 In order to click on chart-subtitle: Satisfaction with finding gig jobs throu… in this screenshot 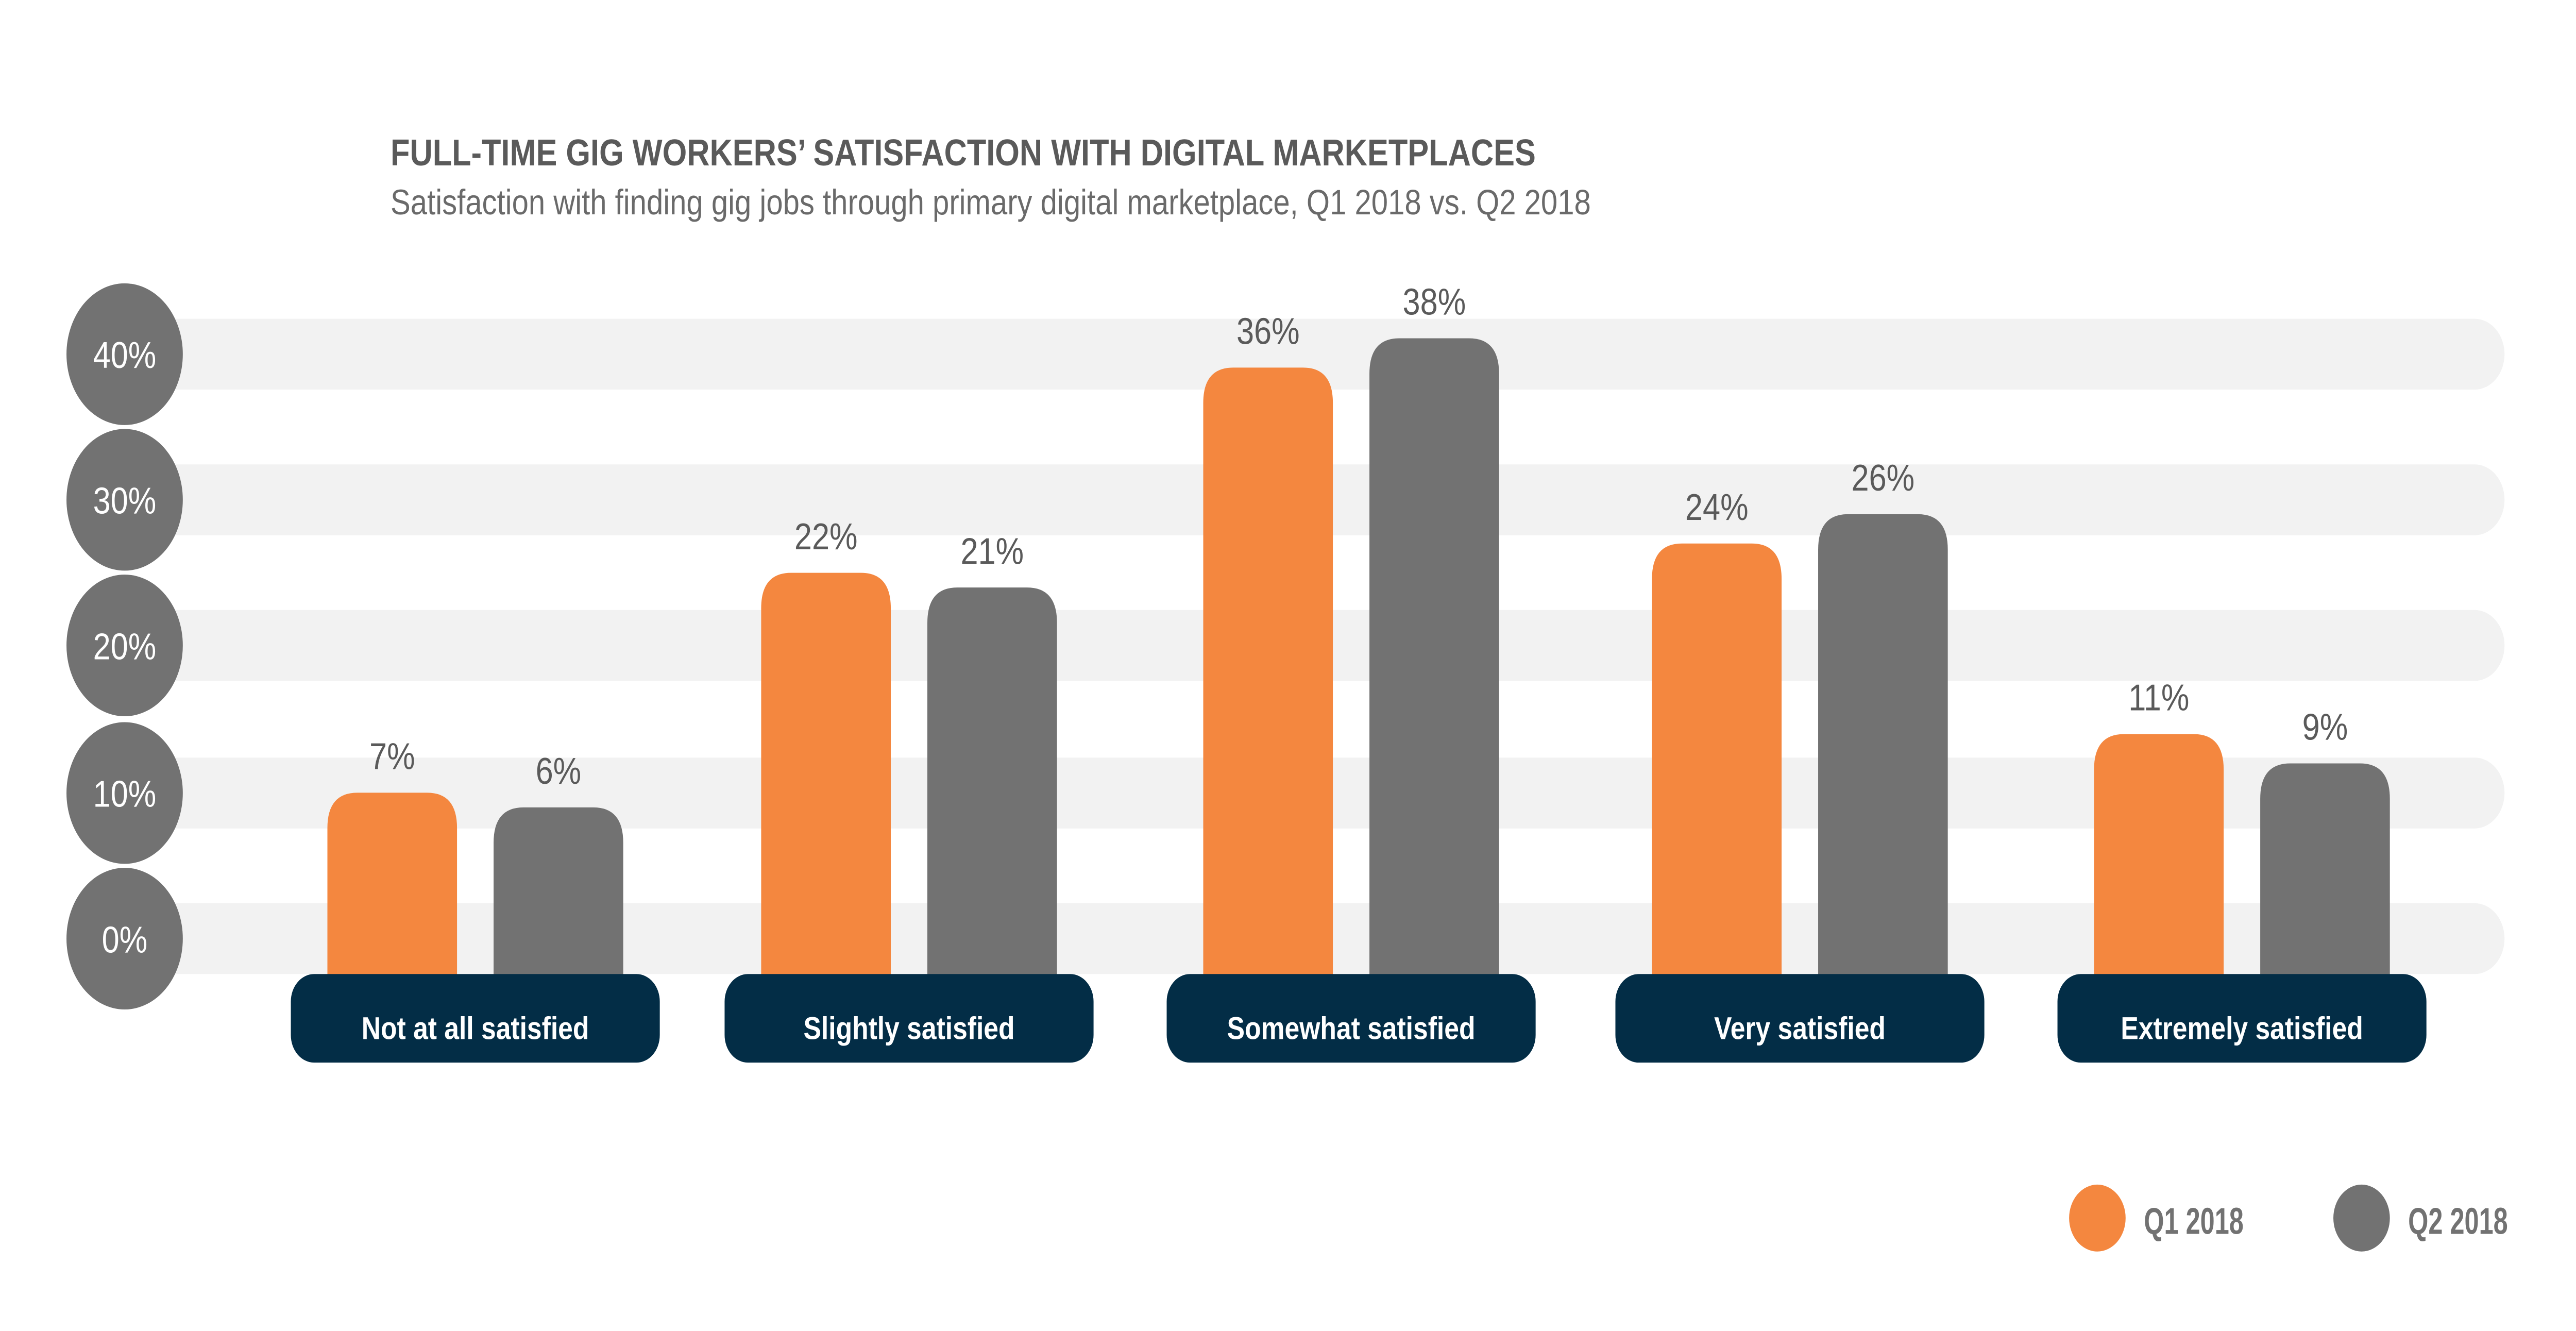, I will do `click(991, 203)`.